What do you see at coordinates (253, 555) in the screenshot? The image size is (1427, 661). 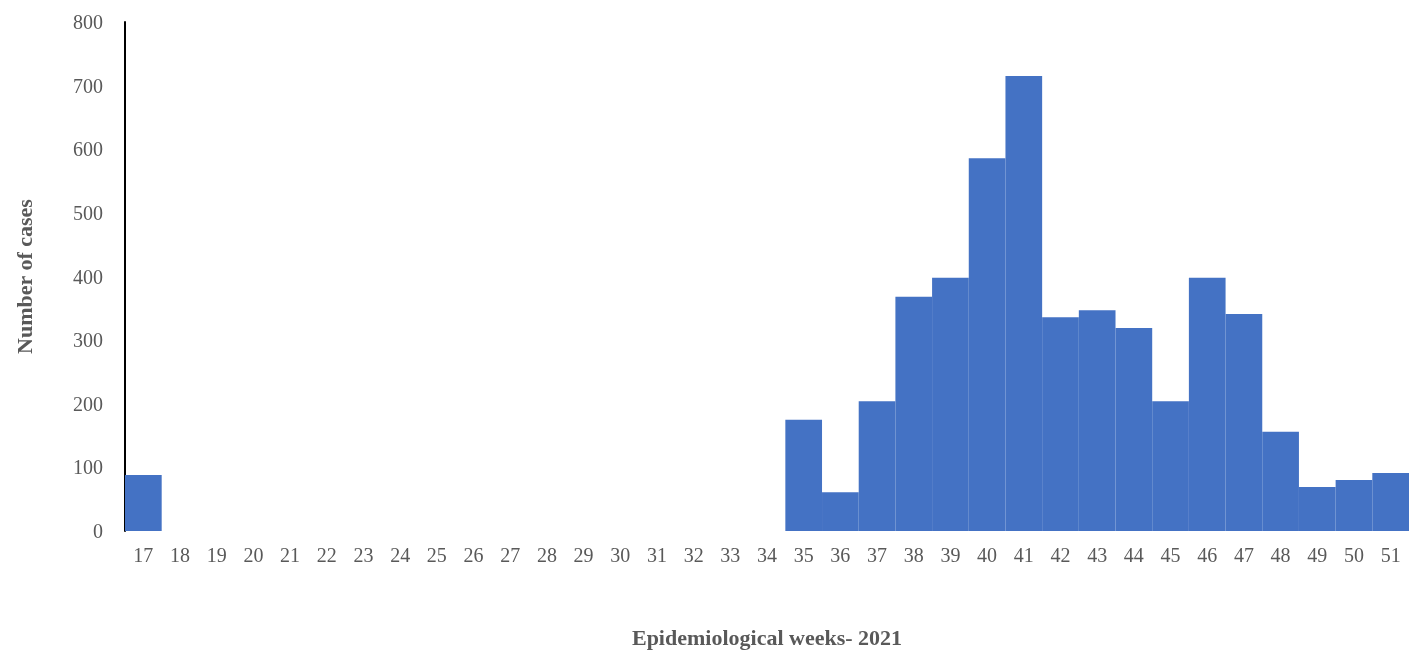 I see `x-tick-label: 20` at bounding box center [253, 555].